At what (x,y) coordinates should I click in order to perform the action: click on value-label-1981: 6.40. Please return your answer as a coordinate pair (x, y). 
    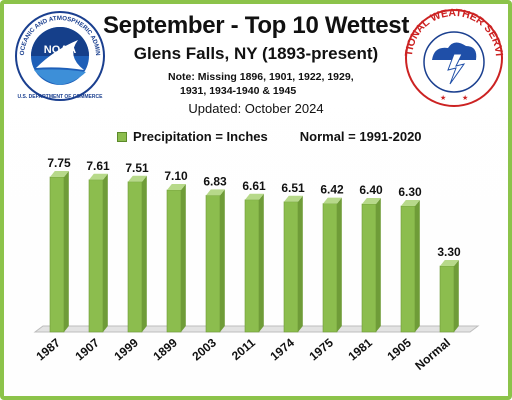
    Looking at the image, I should click on (371, 190).